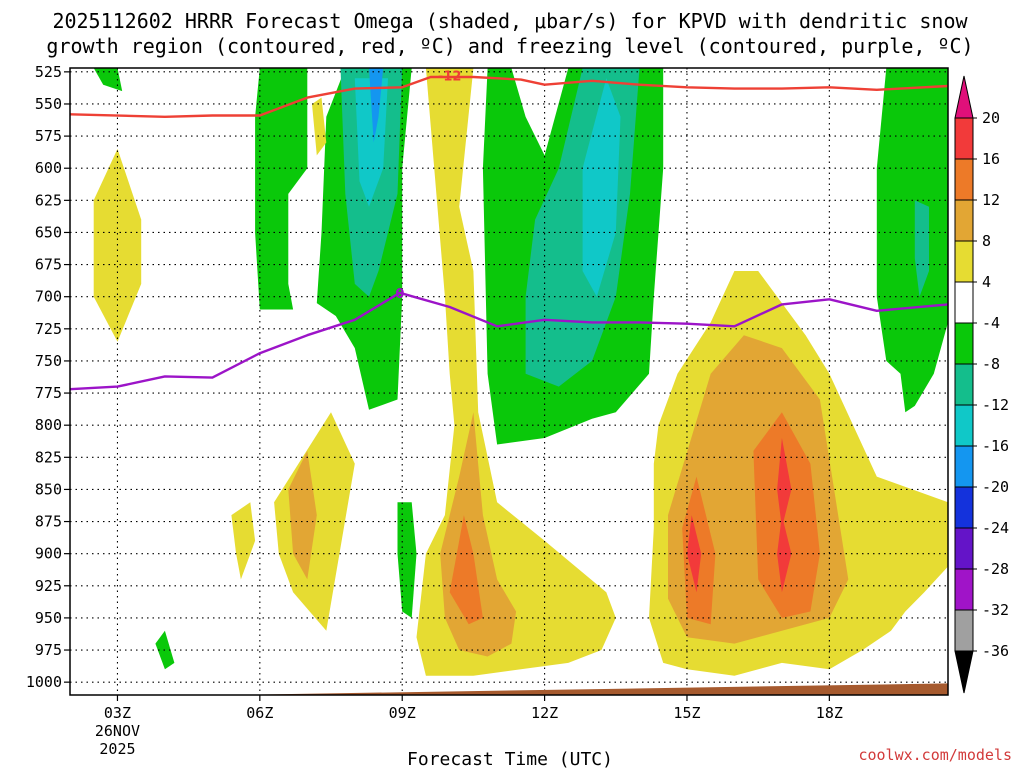  What do you see at coordinates (44, 682) in the screenshot?
I see `y-tick-label: 1000` at bounding box center [44, 682].